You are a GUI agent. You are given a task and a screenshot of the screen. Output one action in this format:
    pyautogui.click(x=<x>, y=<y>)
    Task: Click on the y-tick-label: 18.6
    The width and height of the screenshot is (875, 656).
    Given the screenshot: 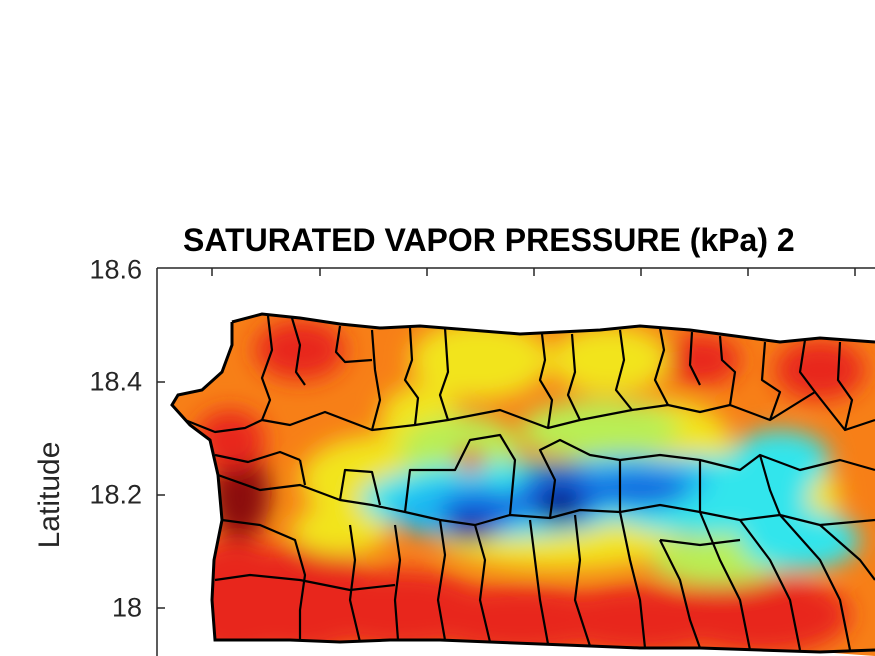 What is the action you would take?
    pyautogui.click(x=115, y=269)
    